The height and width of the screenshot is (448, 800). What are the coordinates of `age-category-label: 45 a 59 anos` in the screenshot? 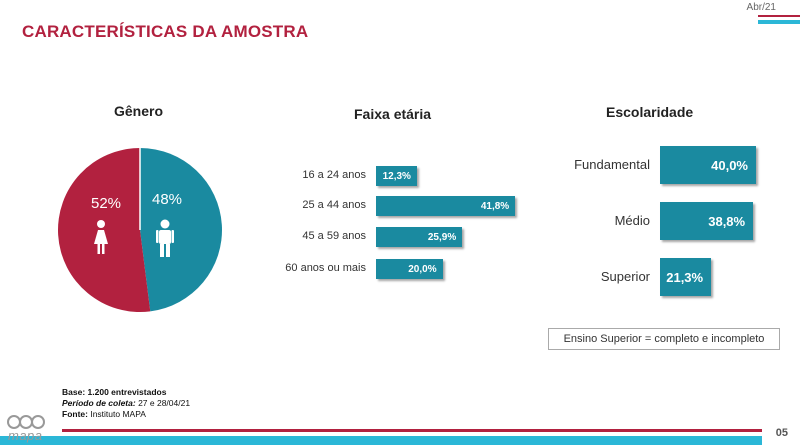 It's located at (334, 236).